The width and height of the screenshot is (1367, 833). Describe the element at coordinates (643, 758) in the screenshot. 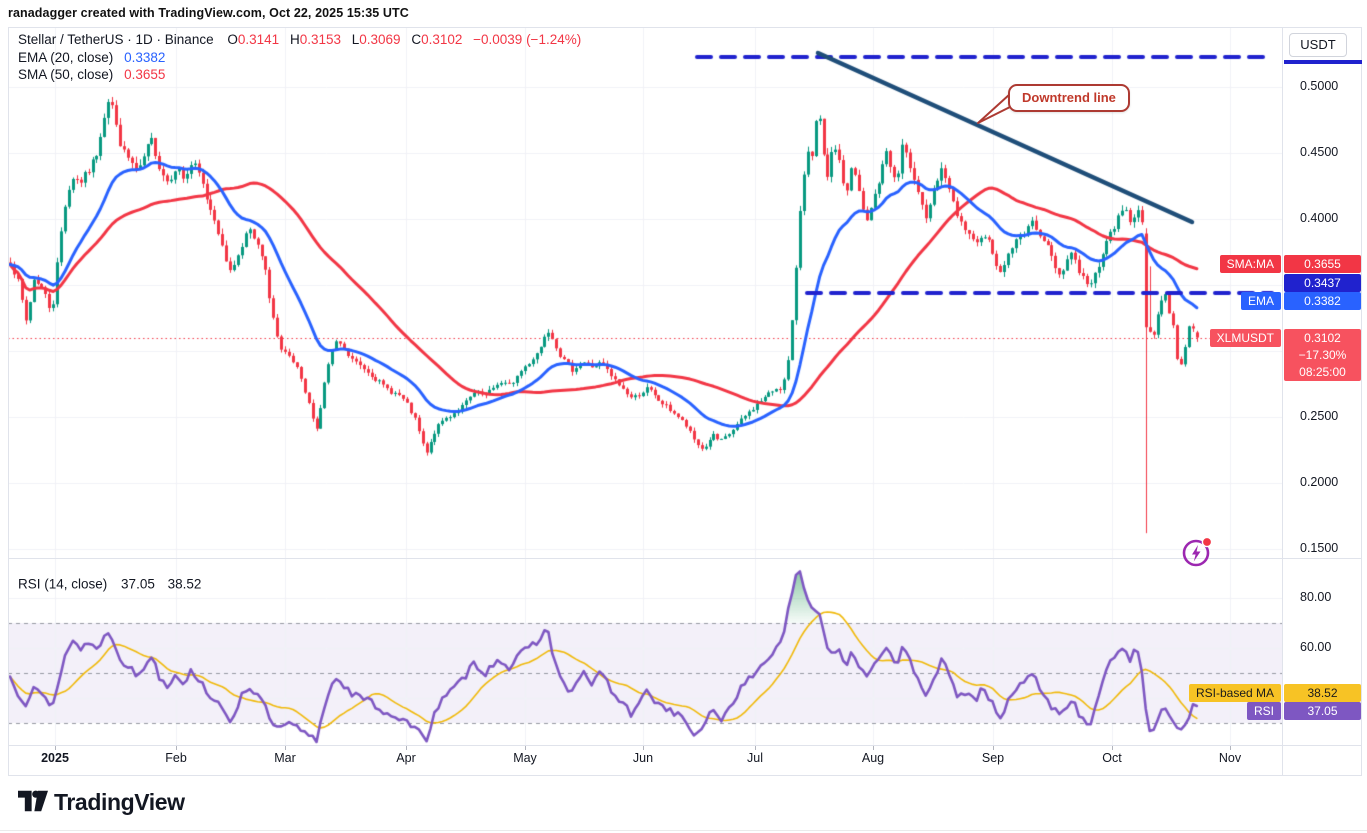

I see `time-axis-label: Jun` at that location.